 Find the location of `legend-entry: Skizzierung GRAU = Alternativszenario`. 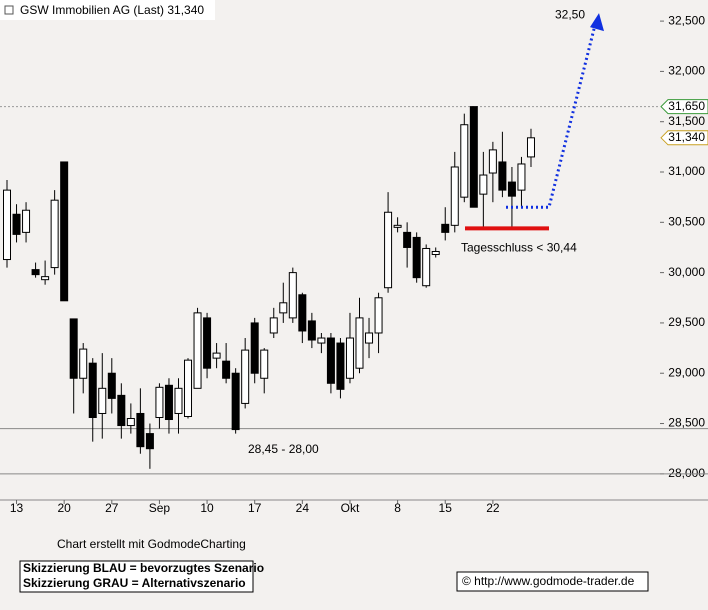

legend-entry: Skizzierung GRAU = Alternativszenario is located at coordinates (134, 583).